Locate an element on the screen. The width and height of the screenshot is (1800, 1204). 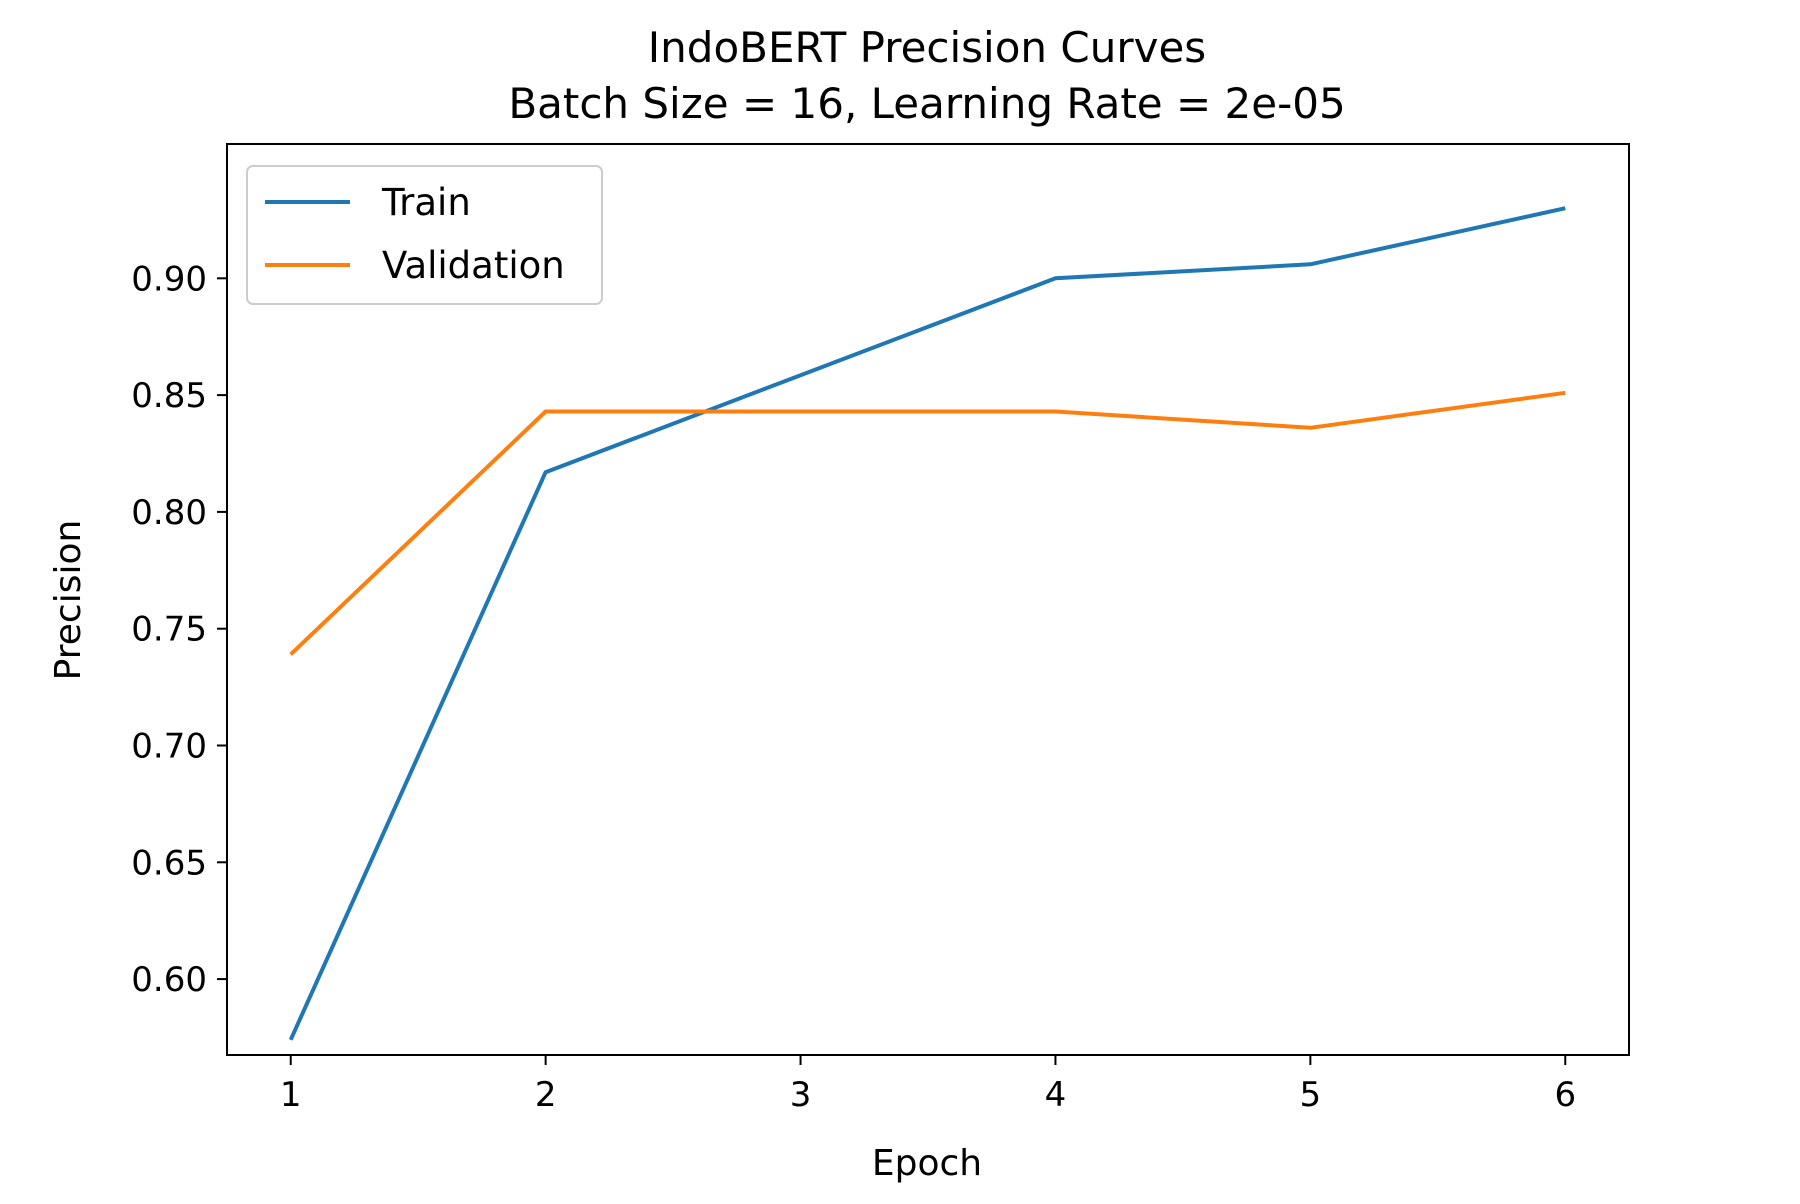
x-tick-label: 4 is located at coordinates (1056, 1095).